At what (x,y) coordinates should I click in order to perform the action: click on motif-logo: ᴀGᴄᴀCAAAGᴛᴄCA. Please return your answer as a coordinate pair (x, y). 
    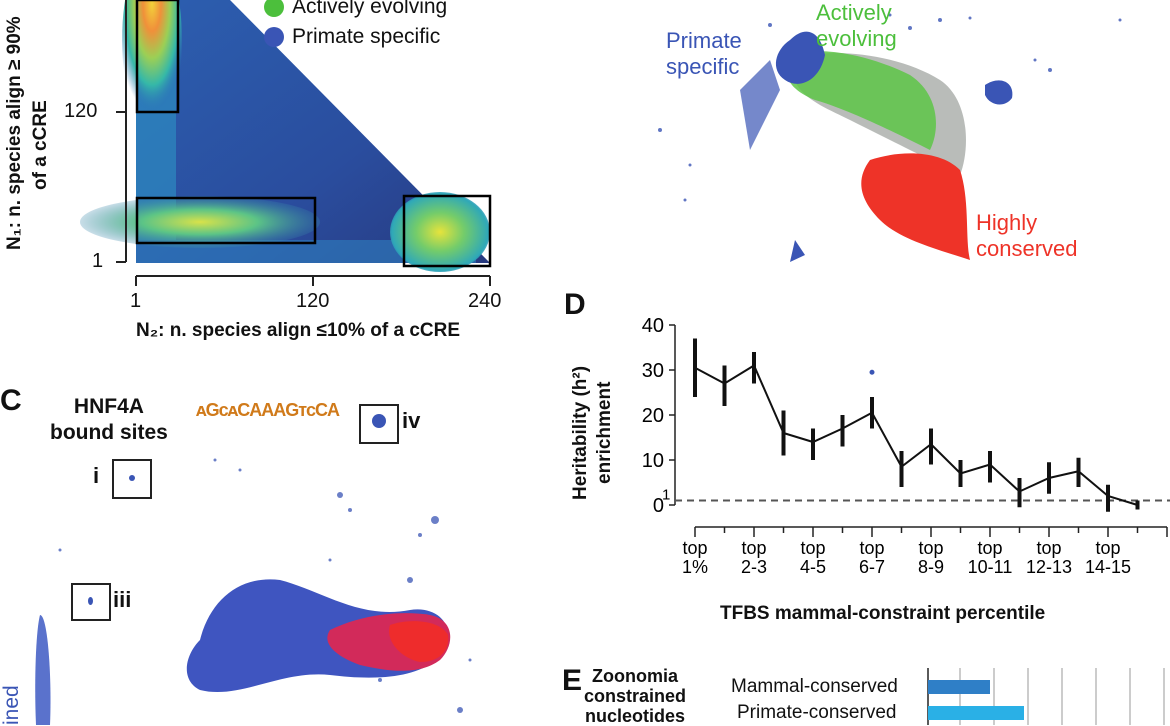
    Looking at the image, I should click on (268, 410).